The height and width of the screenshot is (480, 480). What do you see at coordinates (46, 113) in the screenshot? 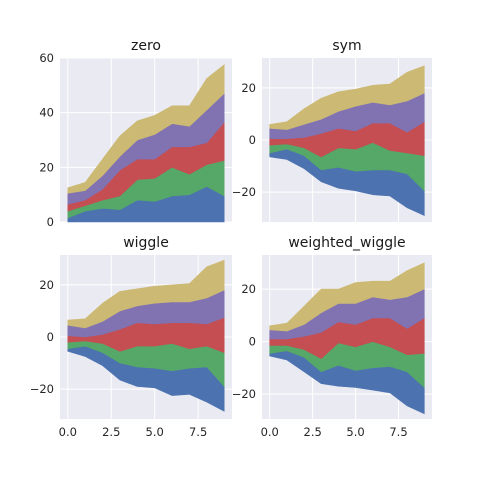
I see `y-tick-label: 40` at bounding box center [46, 113].